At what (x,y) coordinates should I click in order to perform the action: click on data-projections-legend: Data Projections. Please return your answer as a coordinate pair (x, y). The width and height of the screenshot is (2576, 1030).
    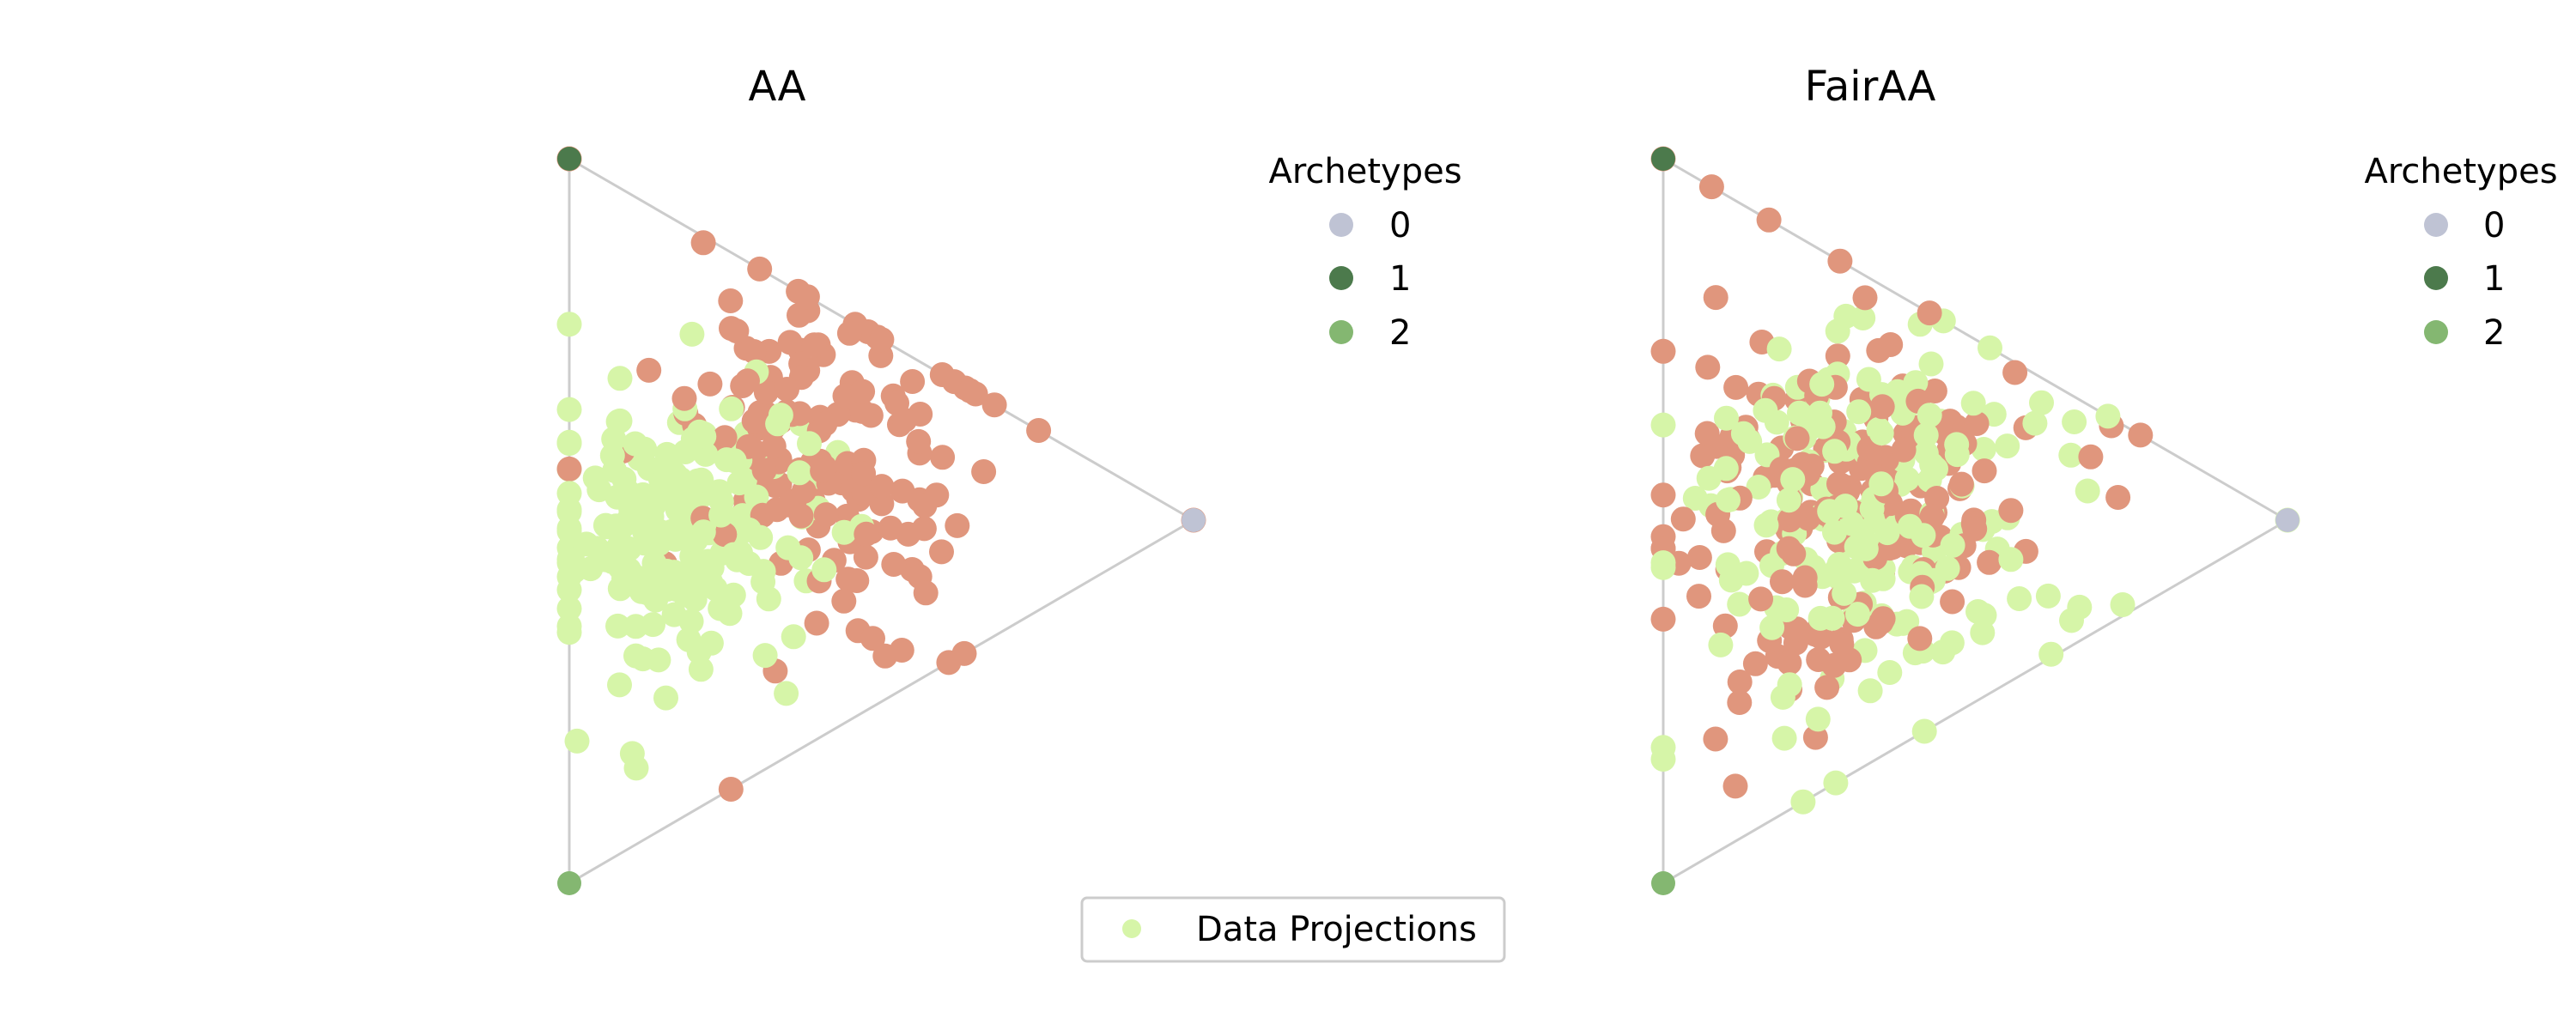
    Looking at the image, I should click on (1293, 929).